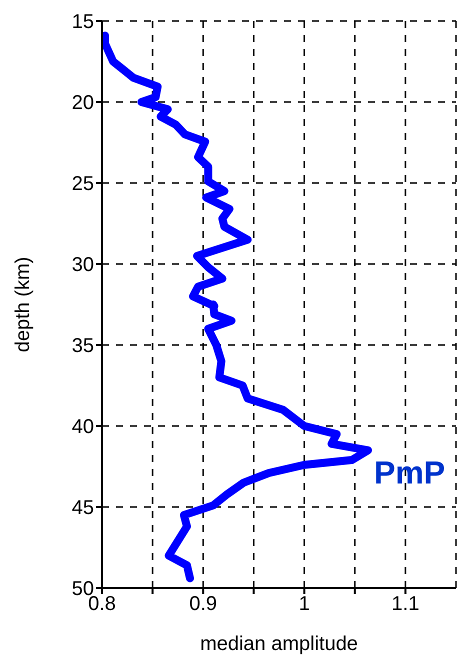  Describe the element at coordinates (83, 265) in the screenshot. I see `y-tick-label: 30` at that location.